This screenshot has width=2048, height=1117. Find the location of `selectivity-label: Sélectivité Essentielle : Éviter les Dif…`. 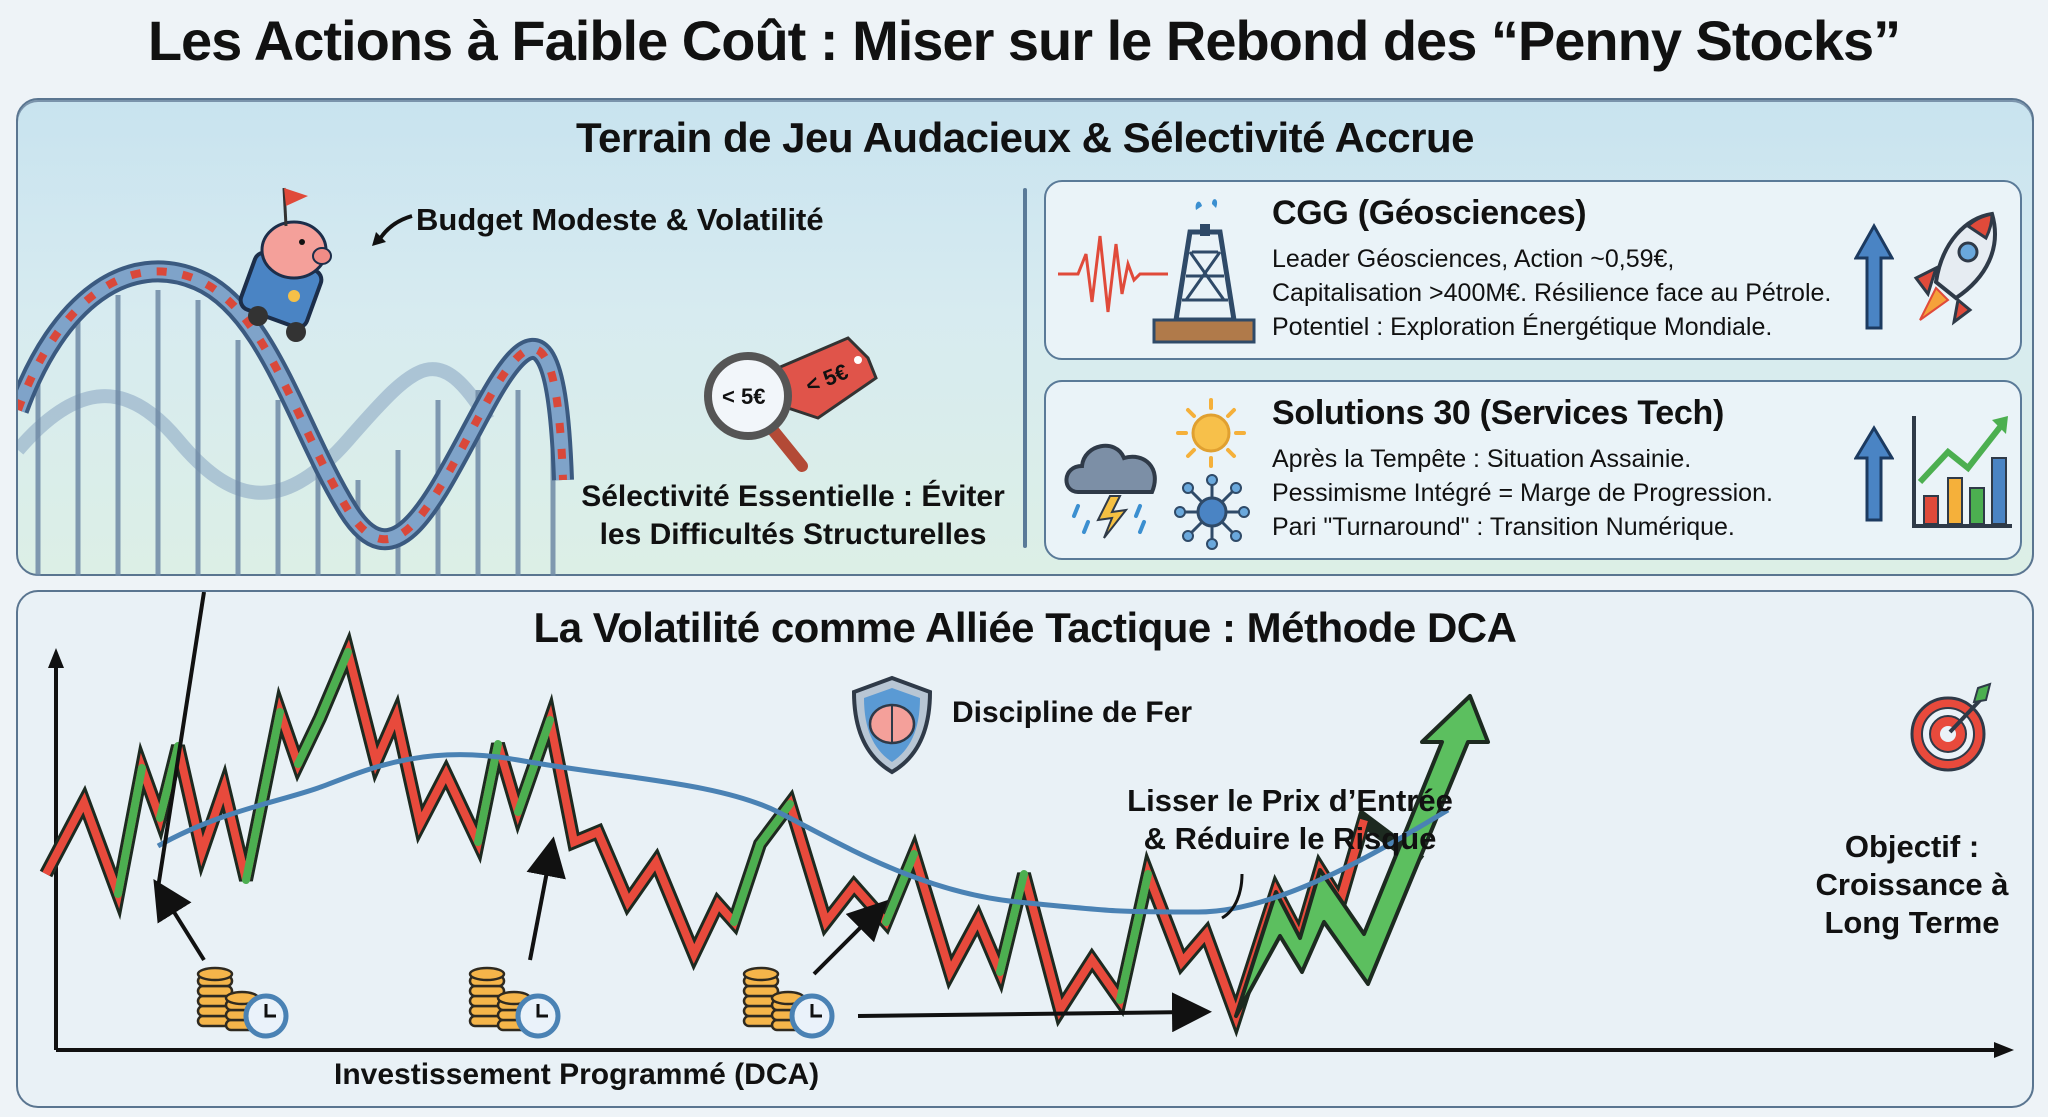

selectivity-label: Sélectivité Essentielle : Éviter les Dif… is located at coordinates (793, 515).